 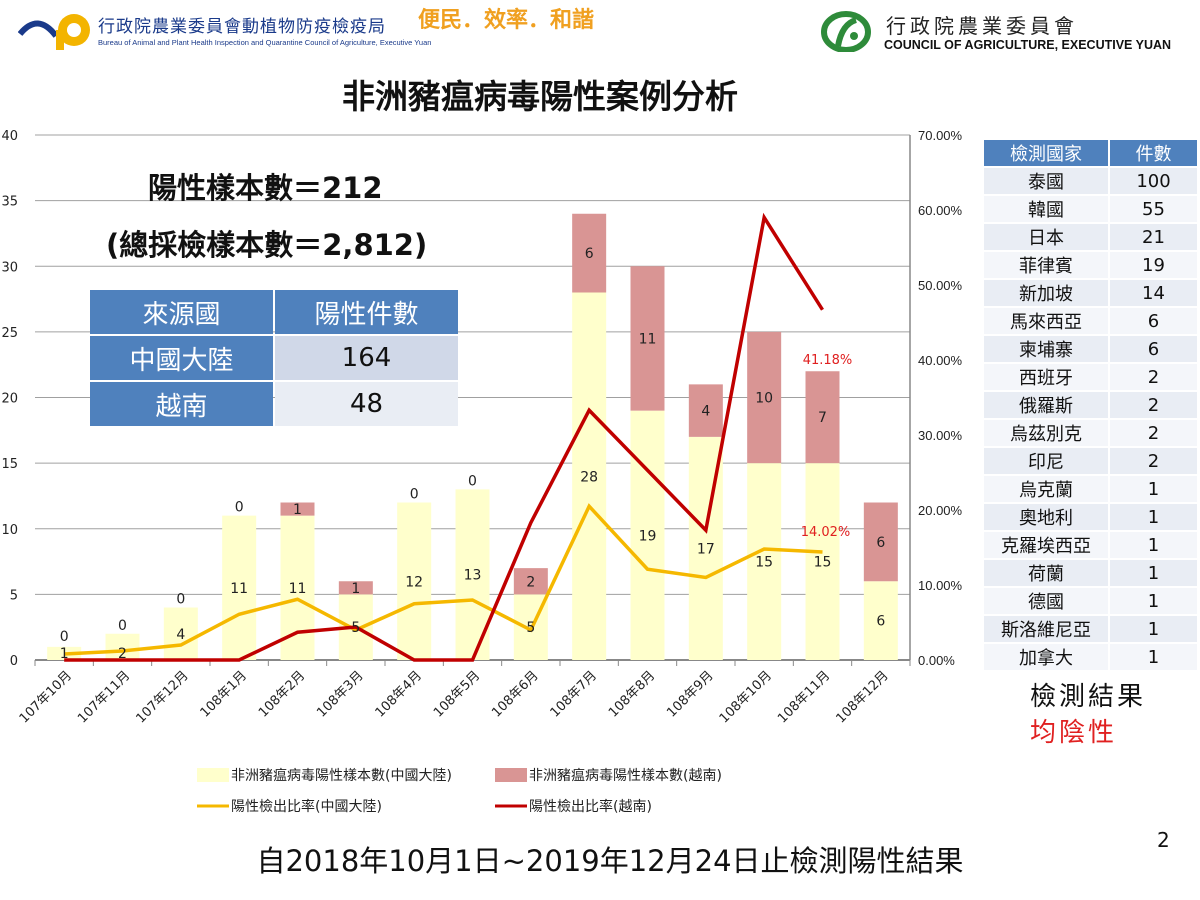 I want to click on footer-note: 自2018年10月1日~2019年12月24日止檢測陽性結果, so click(x=610, y=861).